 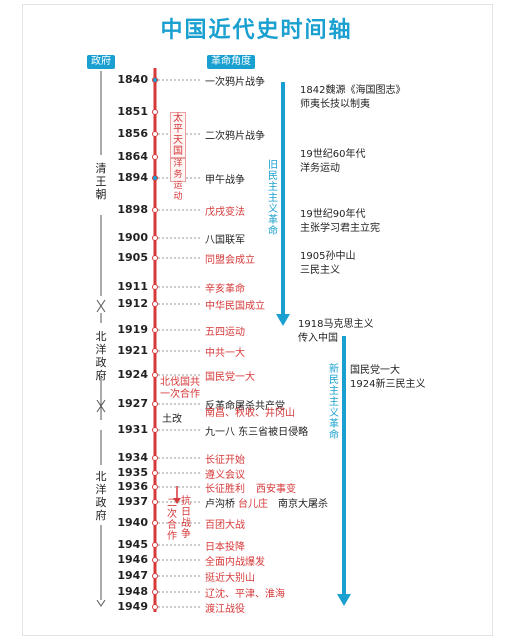 I want to click on event-label: 甲午战争, so click(x=225, y=180).